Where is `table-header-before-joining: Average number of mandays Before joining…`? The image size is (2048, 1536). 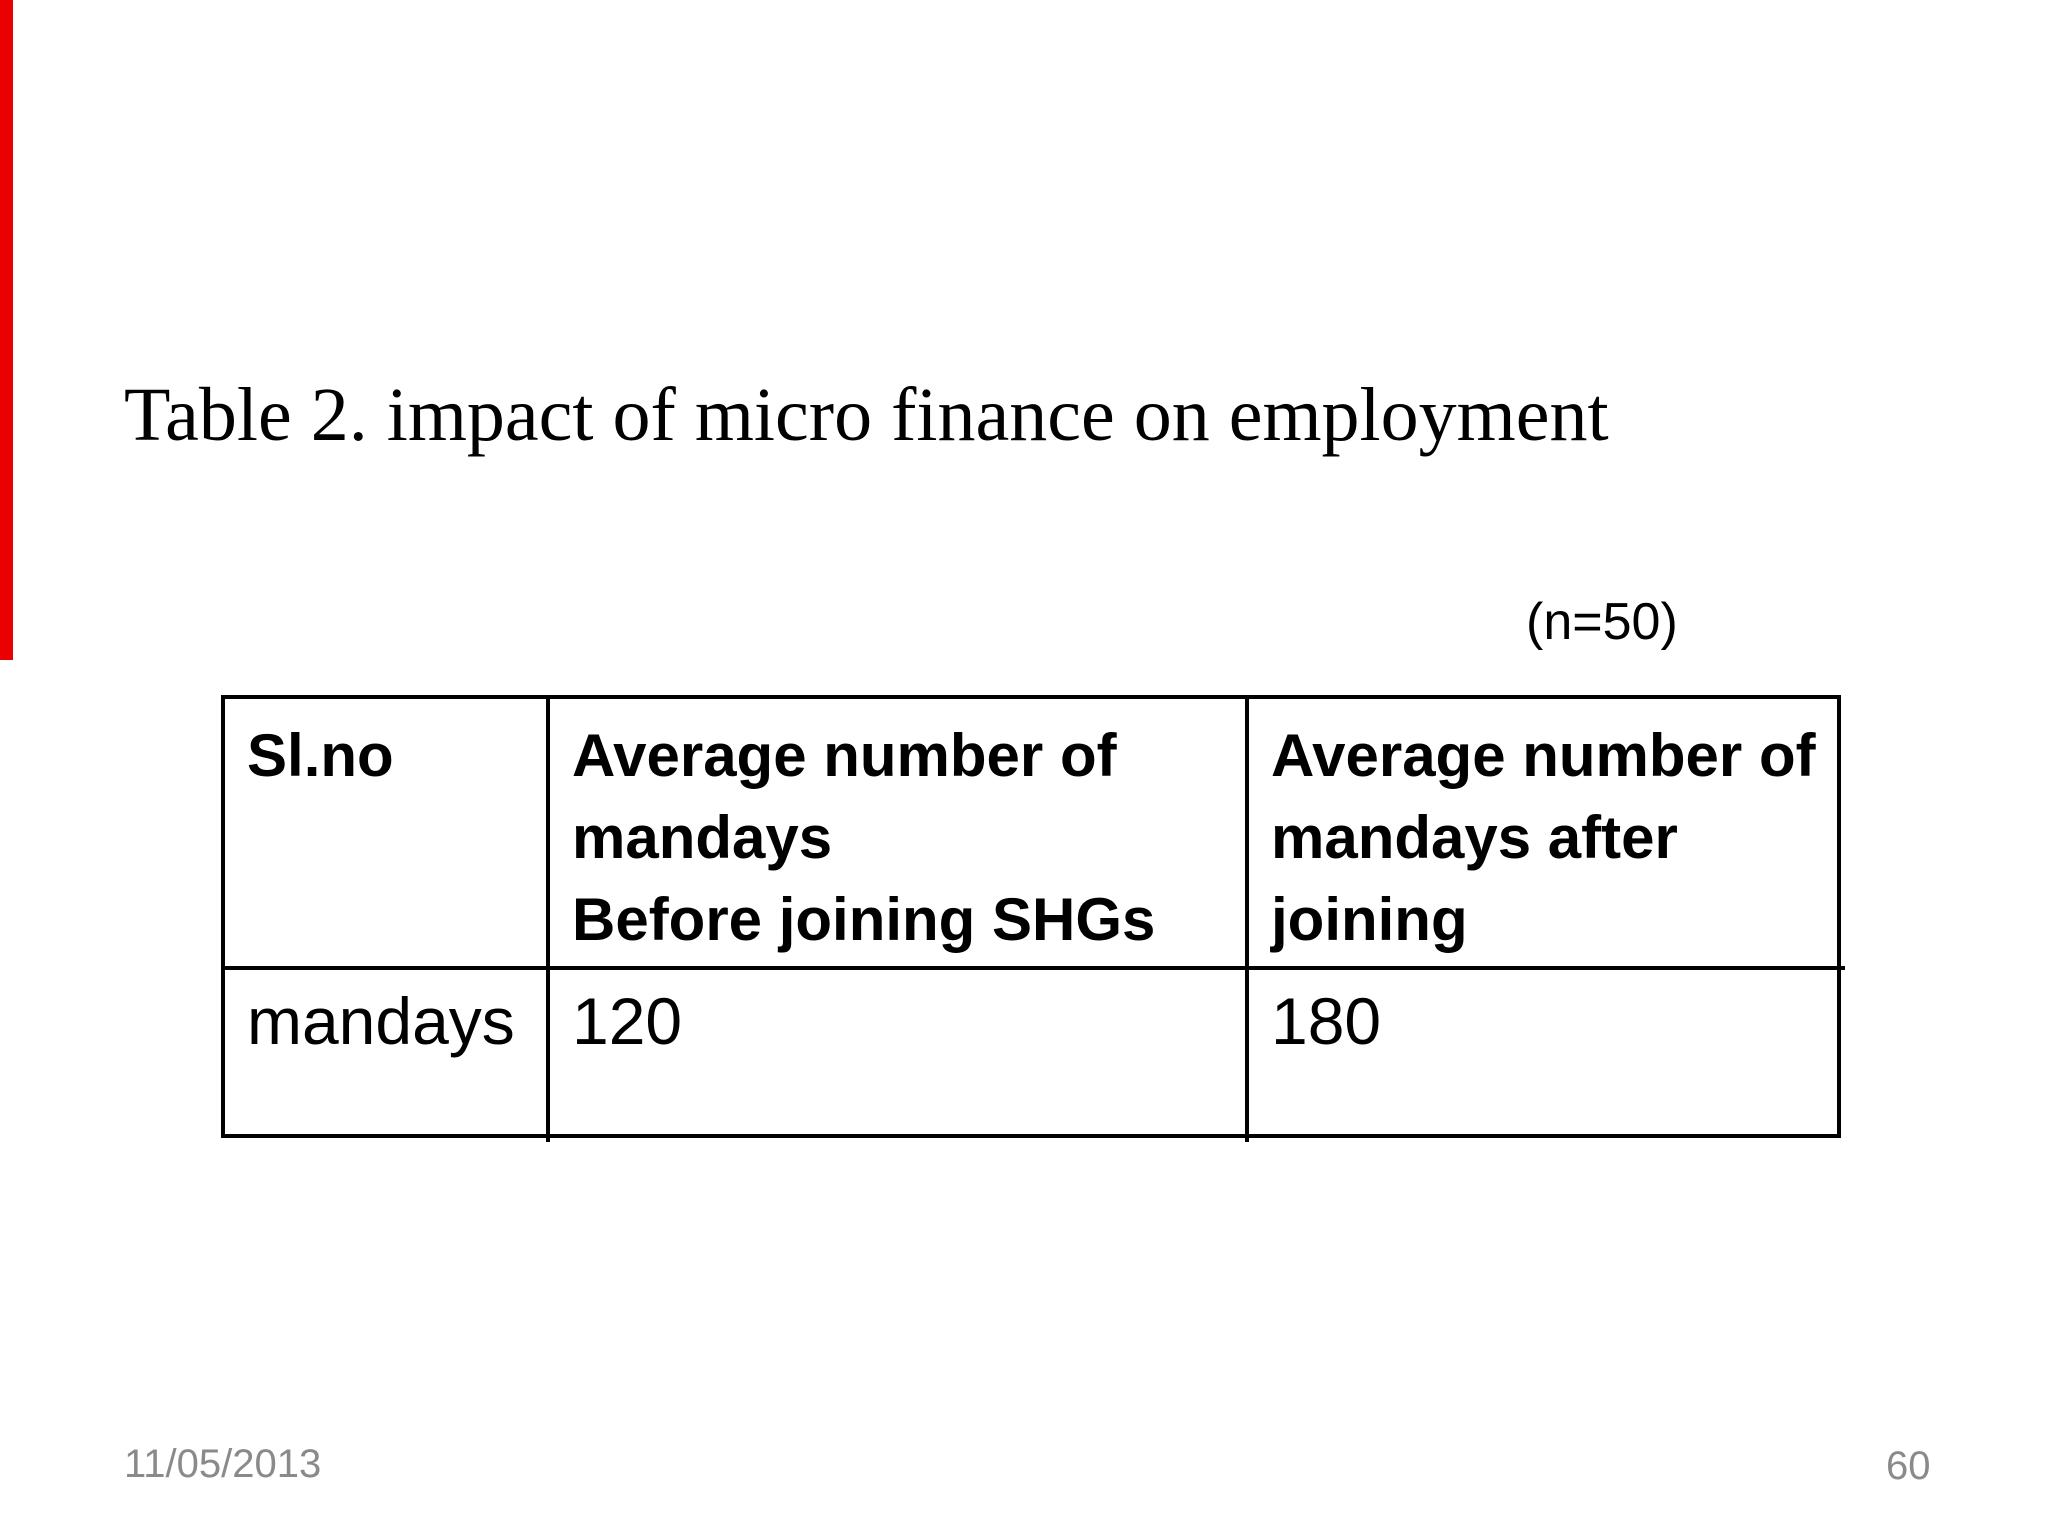
table-header-before-joining: Average number of mandays Before joining… is located at coordinates (899, 834).